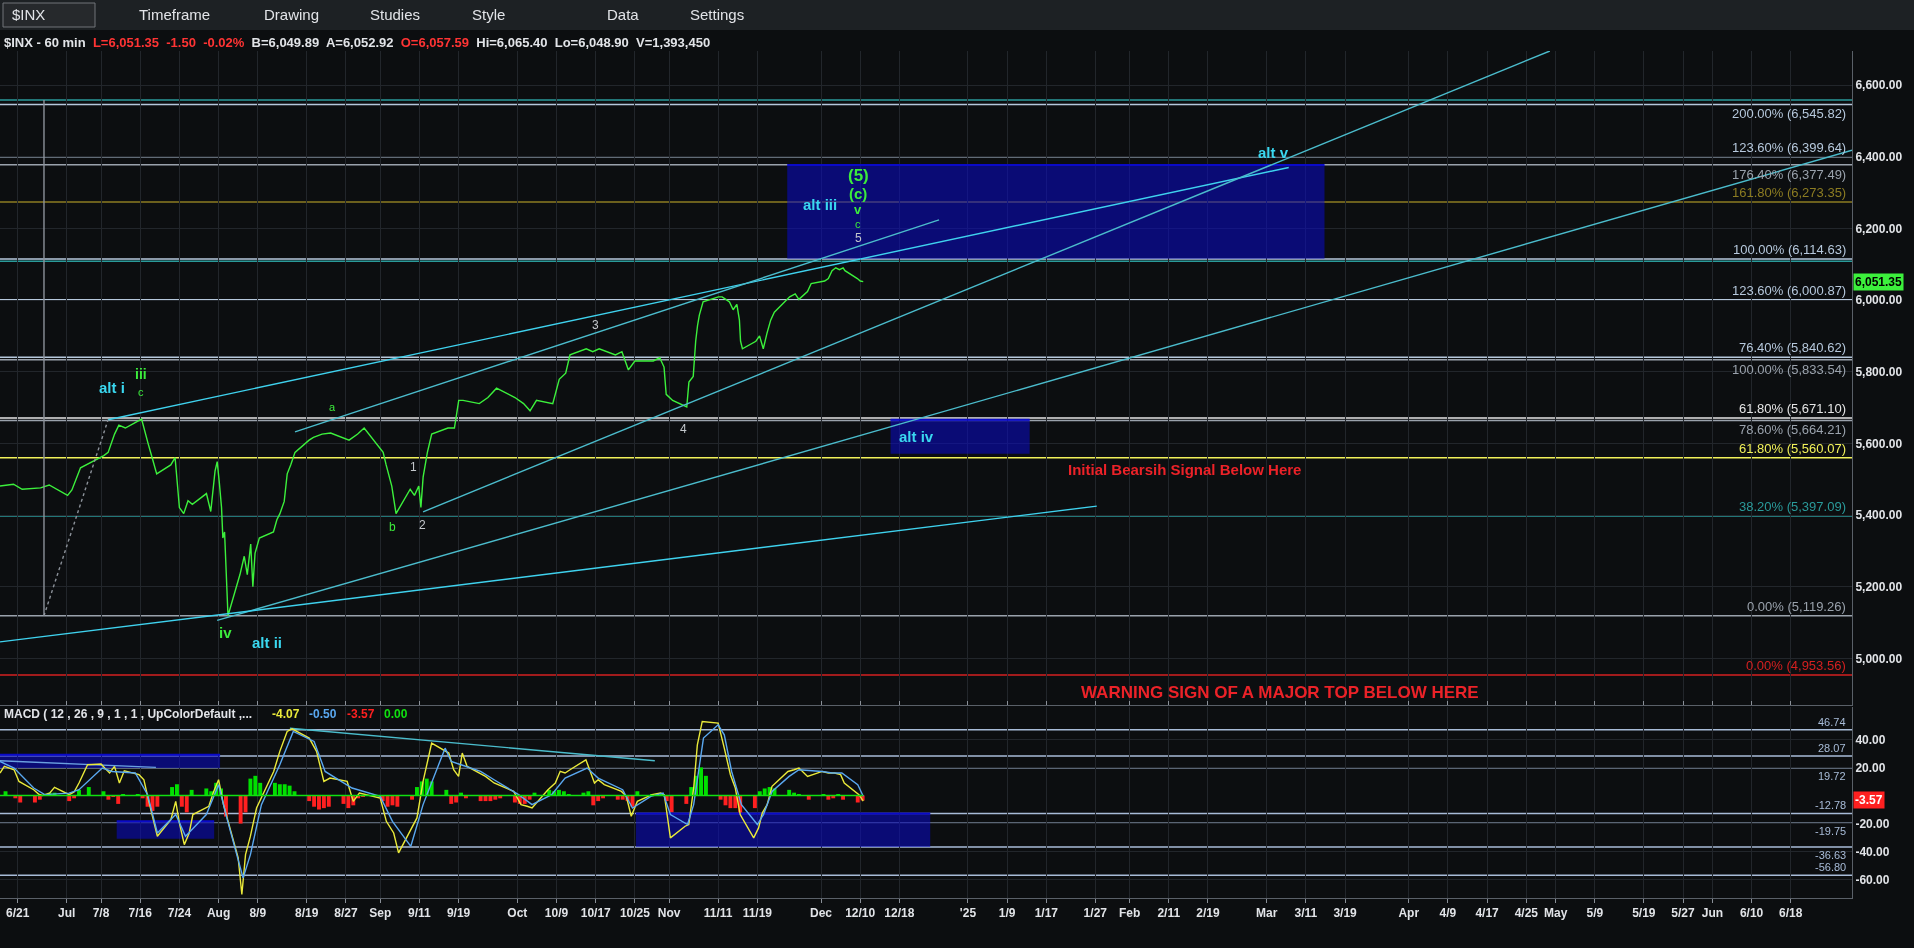 The height and width of the screenshot is (948, 1914). I want to click on x-tick-label: 10/9, so click(556, 913).